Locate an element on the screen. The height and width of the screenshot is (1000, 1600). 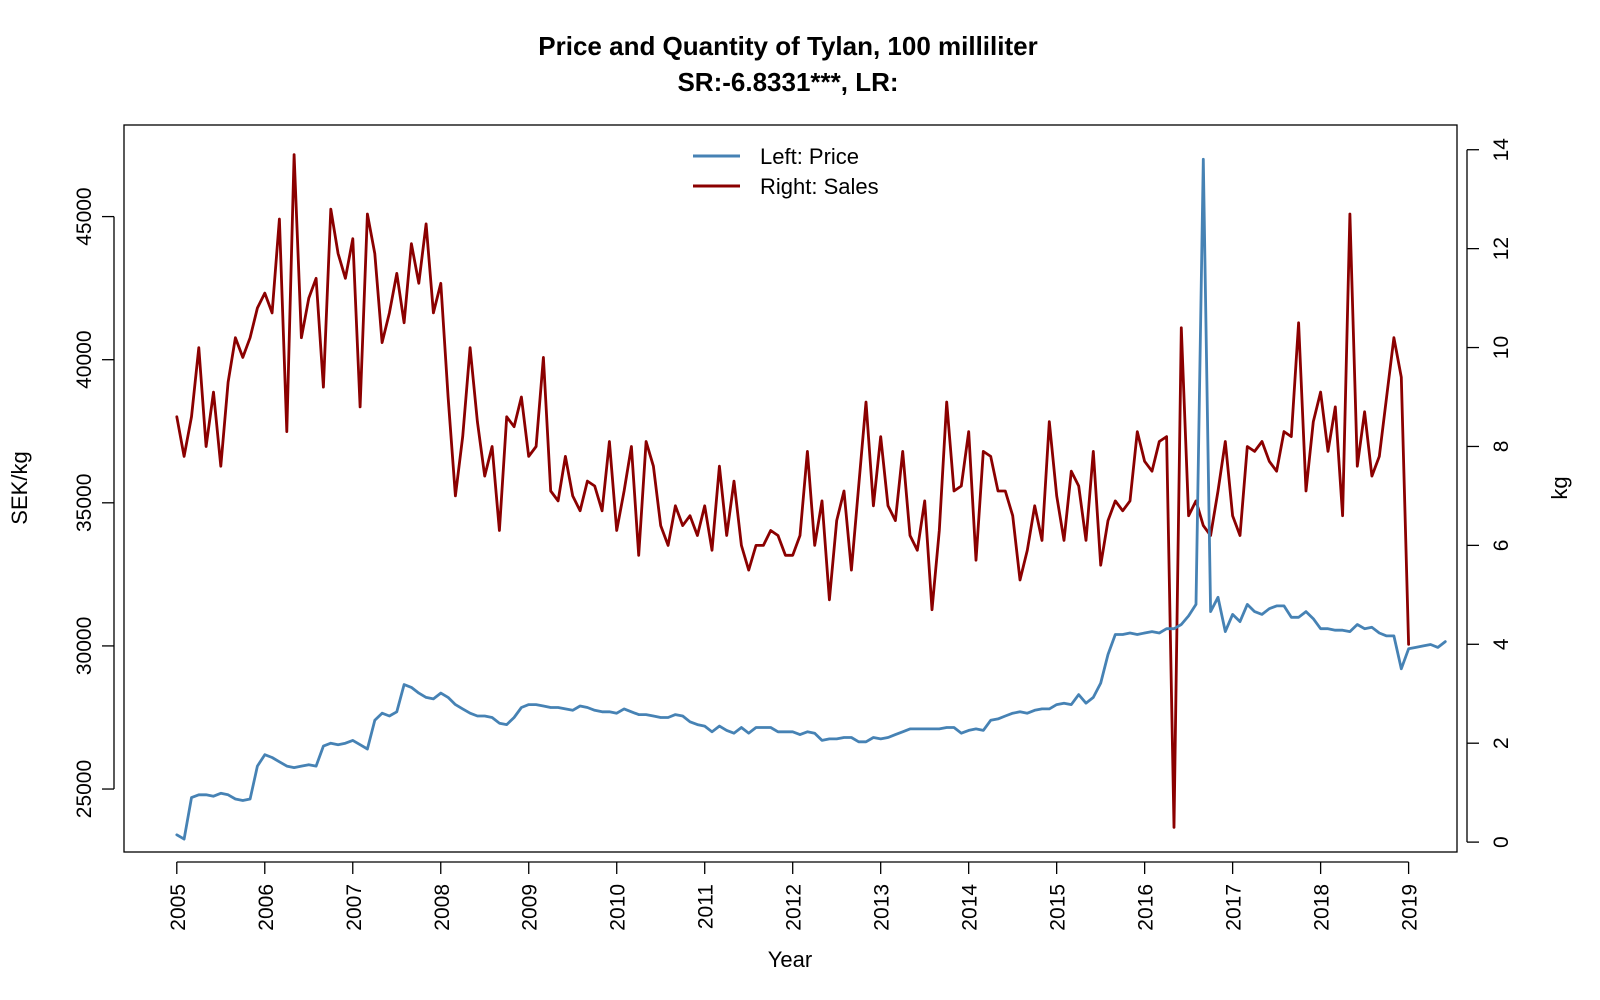
y-right-tick-label: 6 is located at coordinates (1501, 546).